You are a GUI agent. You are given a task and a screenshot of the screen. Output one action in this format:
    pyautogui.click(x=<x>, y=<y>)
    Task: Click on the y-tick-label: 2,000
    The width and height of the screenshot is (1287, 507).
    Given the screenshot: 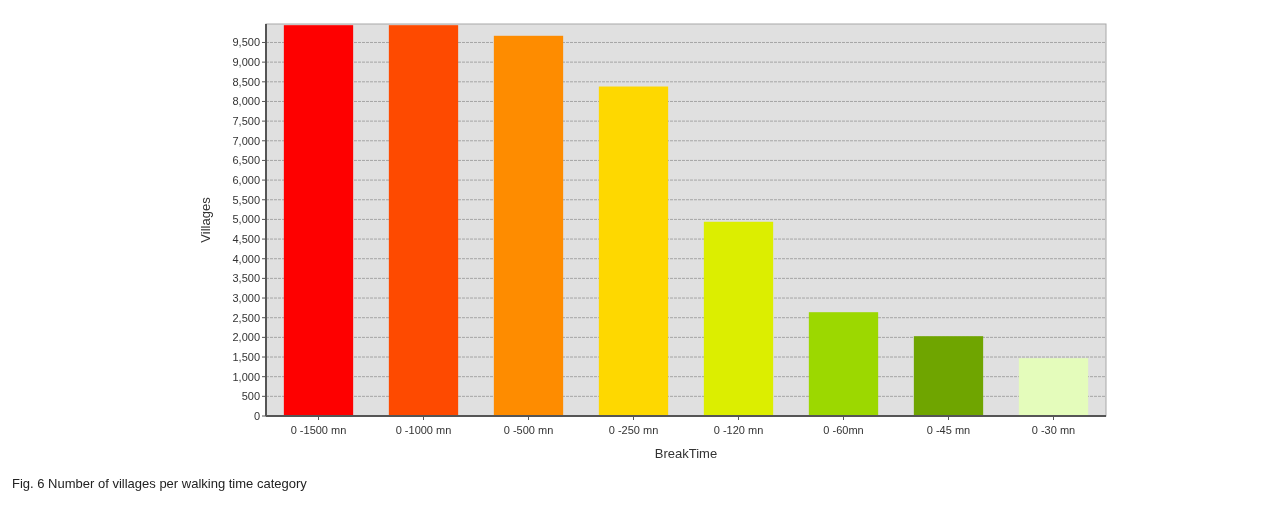 What is the action you would take?
    pyautogui.click(x=246, y=337)
    